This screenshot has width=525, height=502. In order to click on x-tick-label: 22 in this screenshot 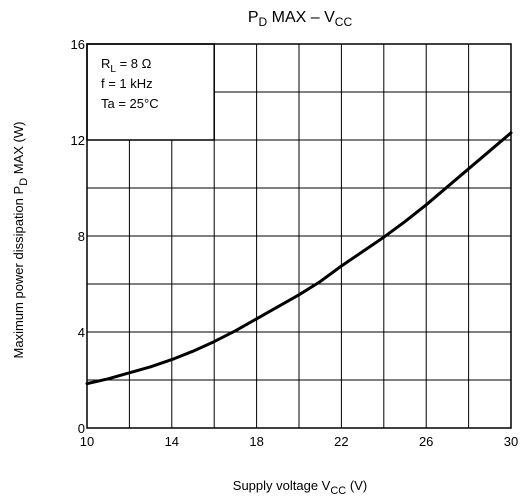, I will do `click(341, 441)`.